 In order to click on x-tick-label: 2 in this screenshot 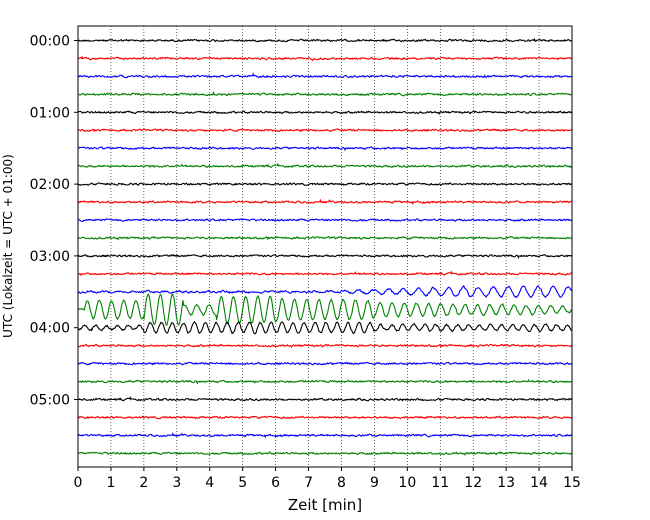, I will do `click(143, 483)`.